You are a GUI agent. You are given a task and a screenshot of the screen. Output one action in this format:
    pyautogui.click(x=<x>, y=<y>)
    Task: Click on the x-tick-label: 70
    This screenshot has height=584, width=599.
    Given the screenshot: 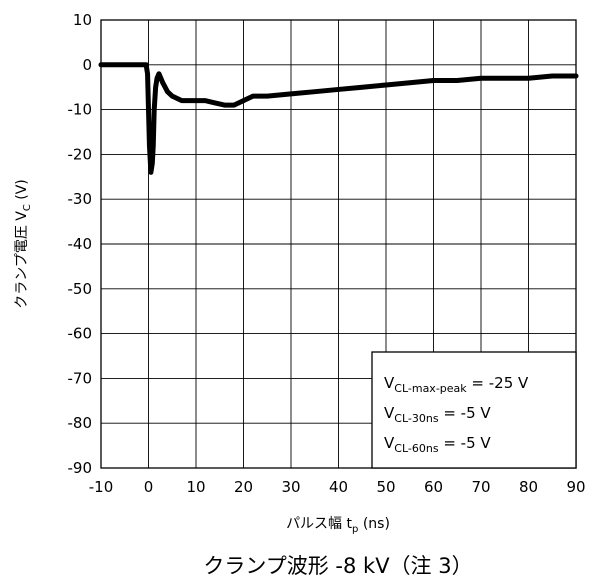 What is the action you would take?
    pyautogui.click(x=480, y=487)
    